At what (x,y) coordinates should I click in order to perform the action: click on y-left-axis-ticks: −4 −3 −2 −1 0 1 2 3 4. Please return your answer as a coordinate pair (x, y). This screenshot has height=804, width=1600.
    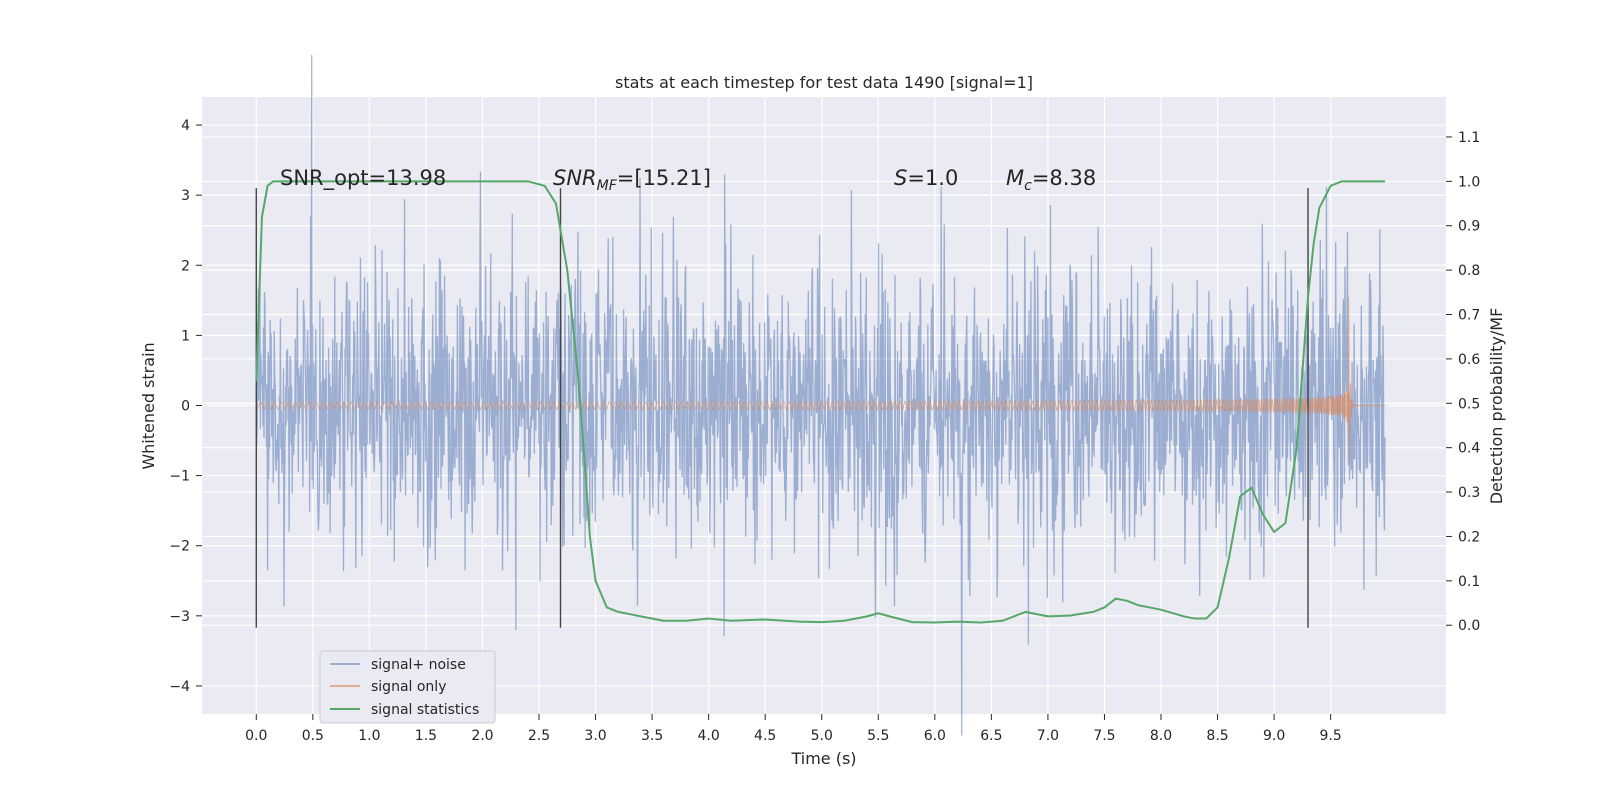
    Looking at the image, I should click on (185, 406).